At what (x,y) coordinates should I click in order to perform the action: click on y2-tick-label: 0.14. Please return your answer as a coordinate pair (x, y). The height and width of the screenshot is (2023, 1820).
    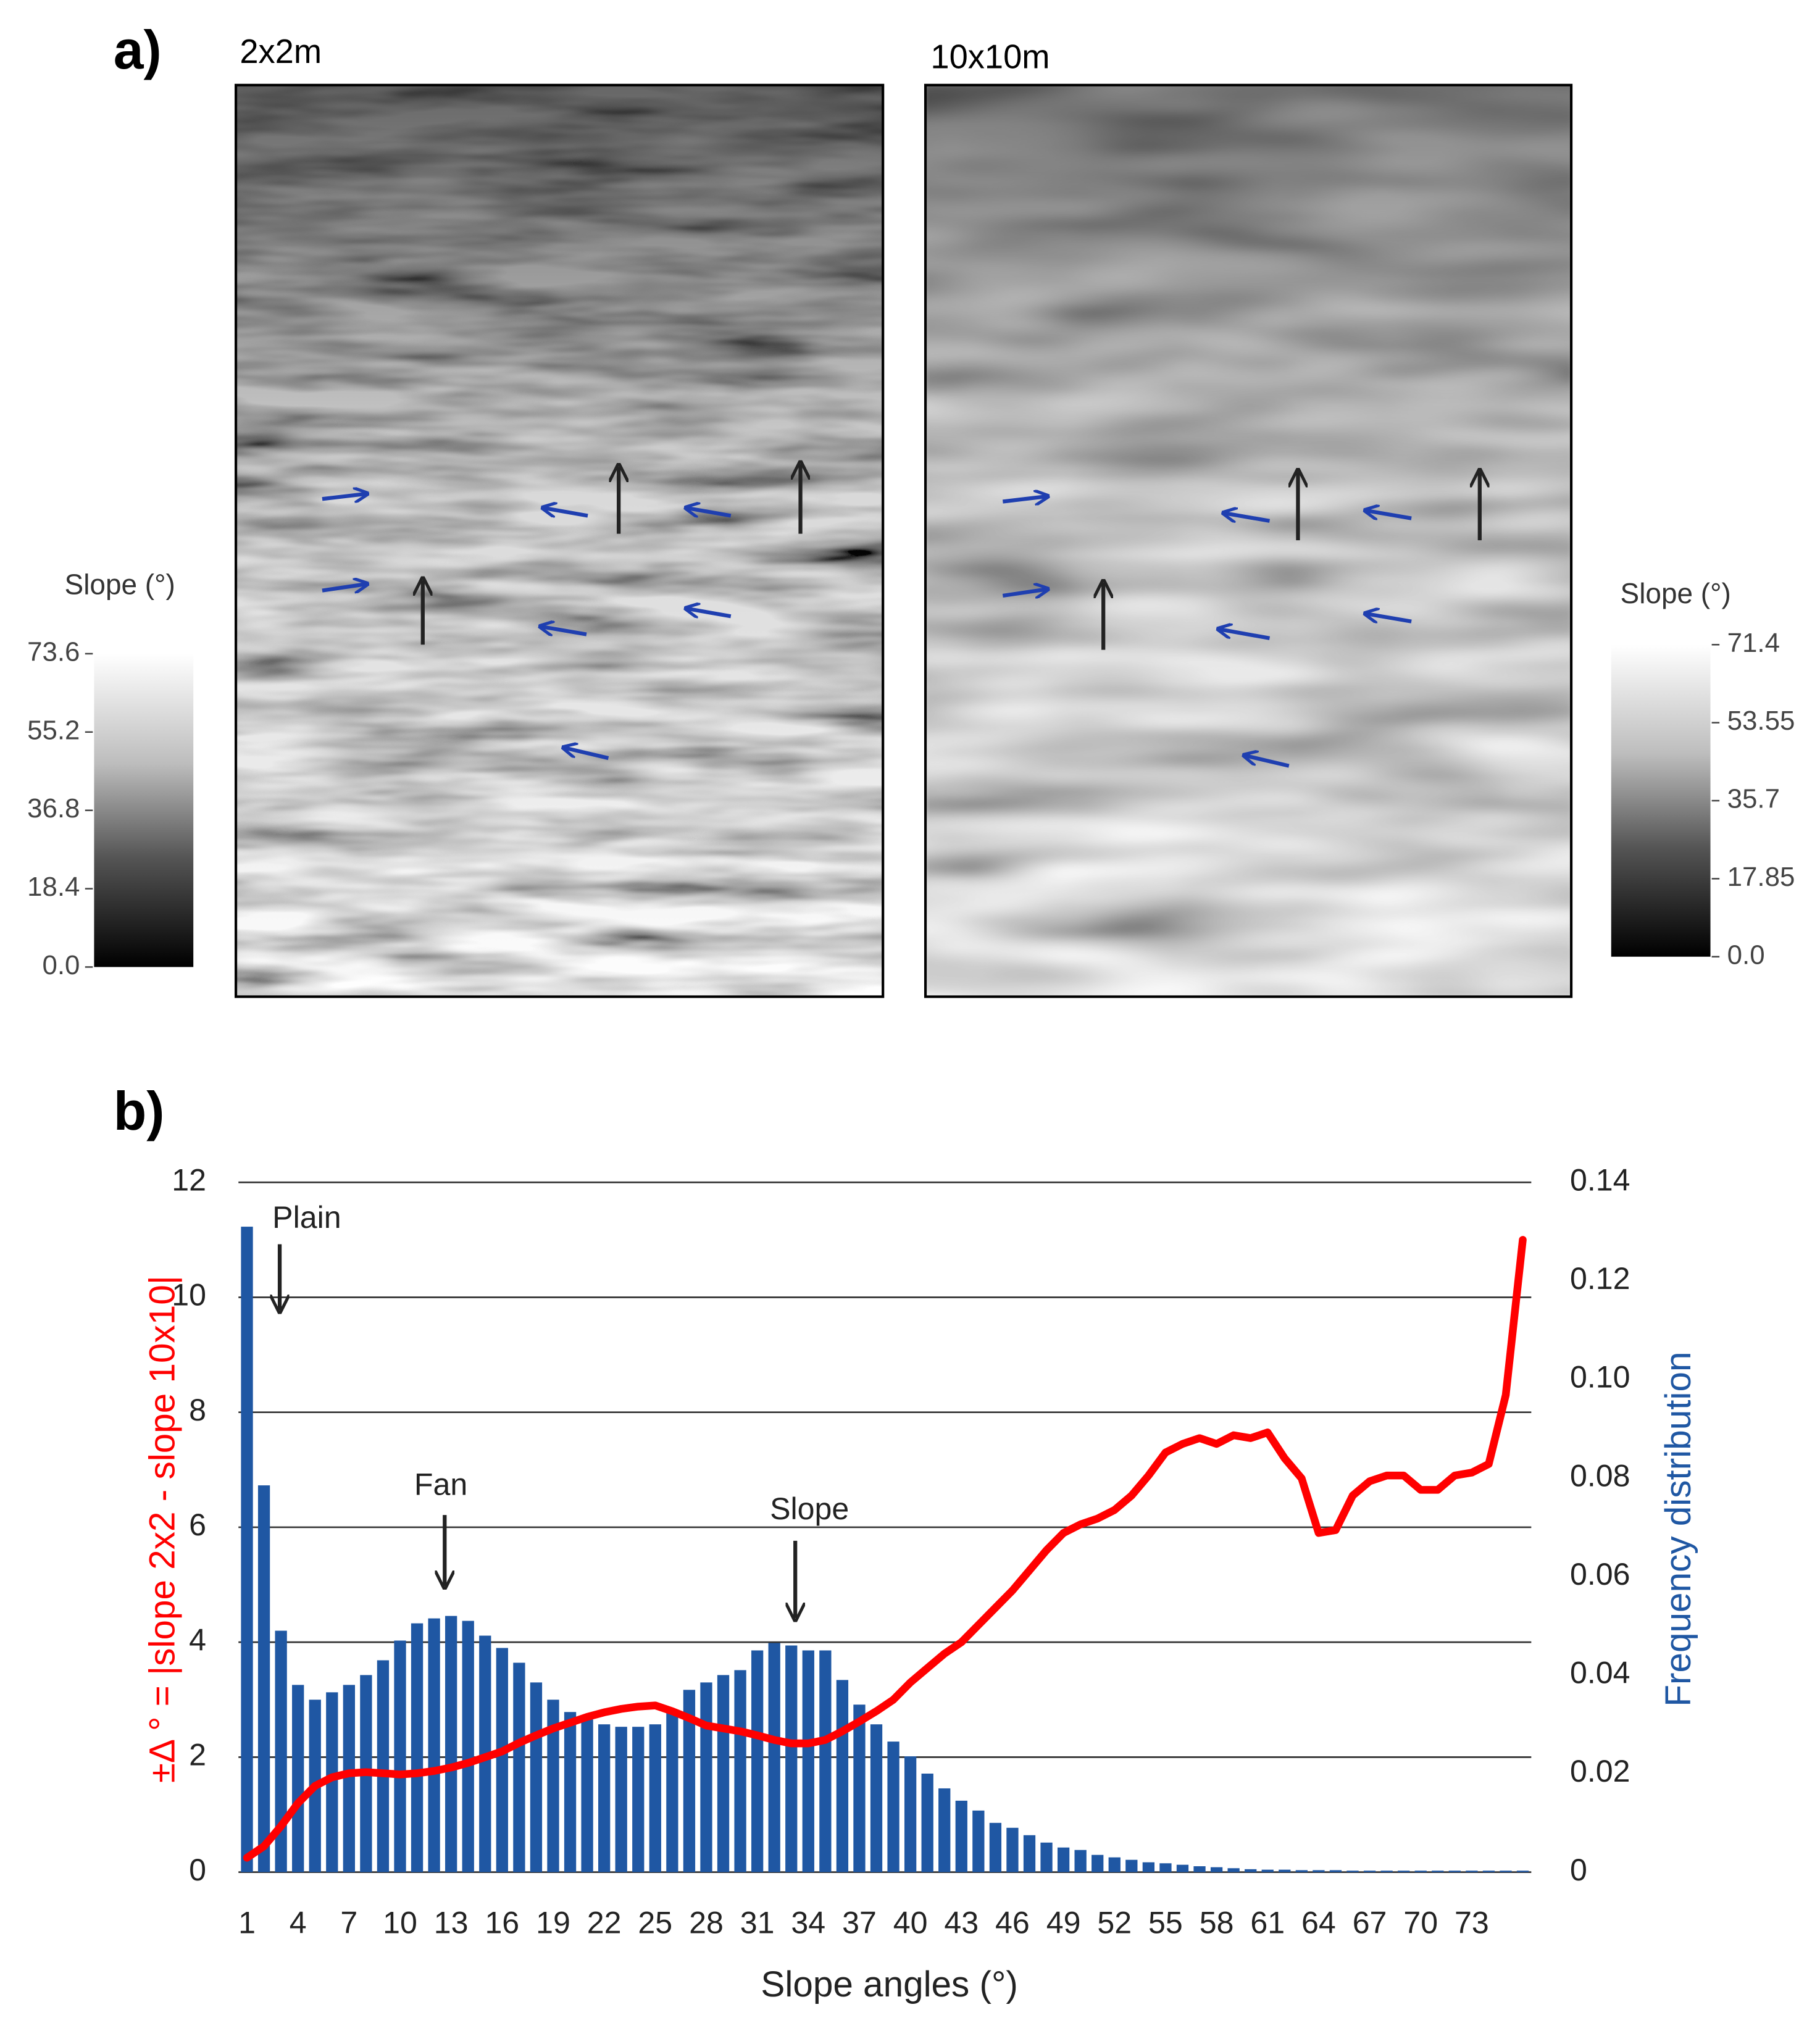
    Looking at the image, I should click on (1600, 1180).